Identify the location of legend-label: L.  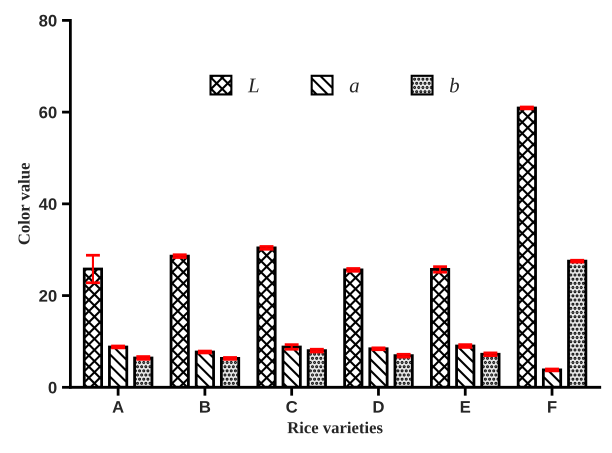
(253, 85).